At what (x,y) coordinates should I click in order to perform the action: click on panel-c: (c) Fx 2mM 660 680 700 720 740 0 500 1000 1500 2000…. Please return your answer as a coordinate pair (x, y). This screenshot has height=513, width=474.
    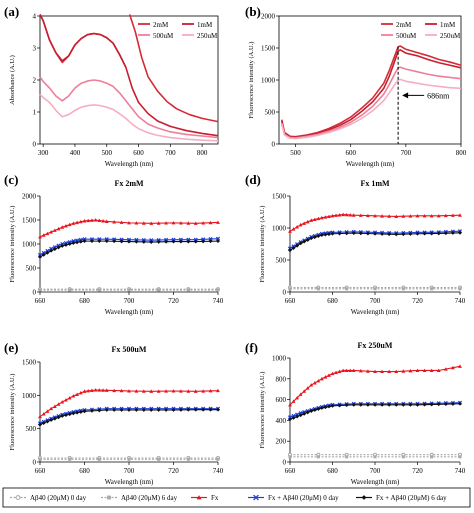
    Looking at the image, I should click on (114, 244).